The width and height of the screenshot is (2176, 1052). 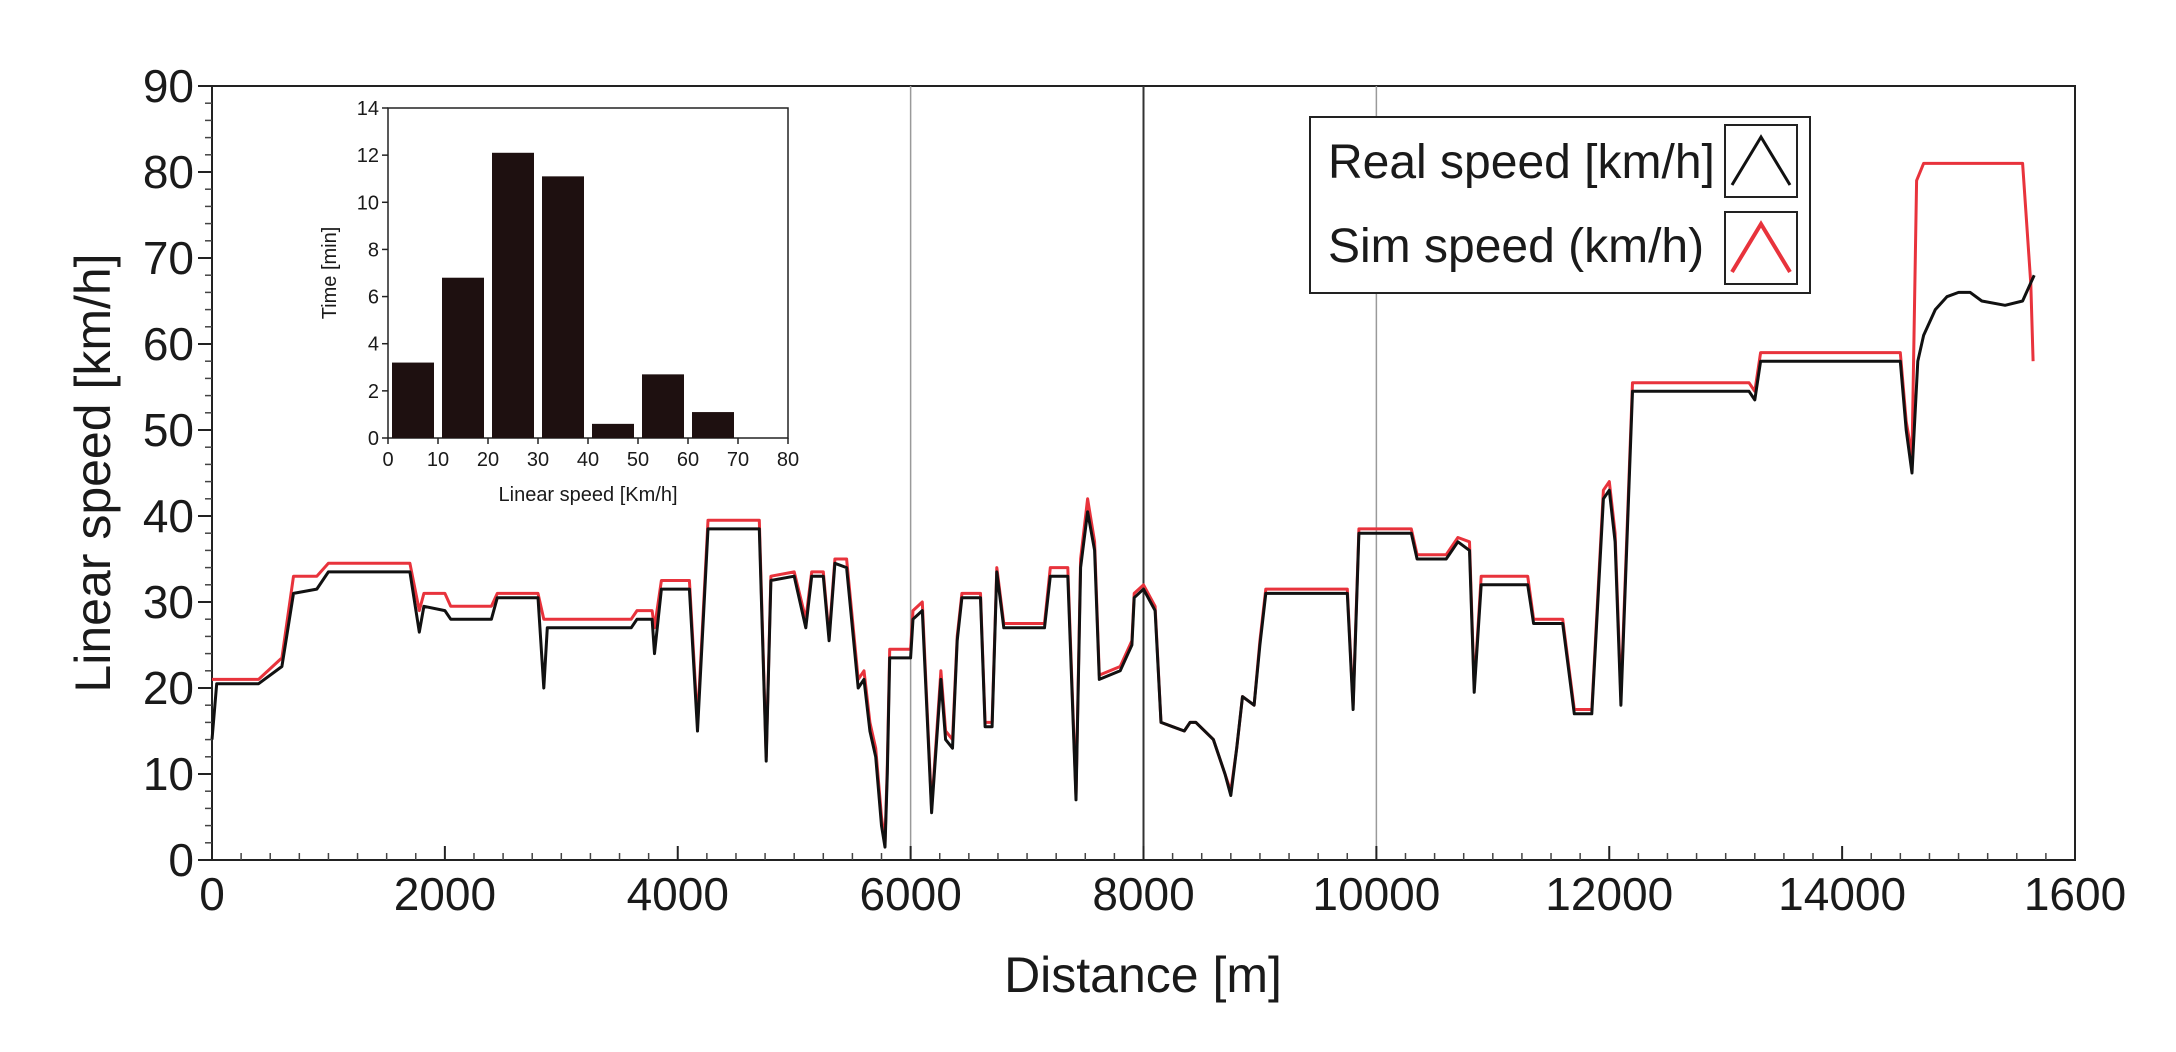 I want to click on y-tick-label: 90, so click(x=168, y=86).